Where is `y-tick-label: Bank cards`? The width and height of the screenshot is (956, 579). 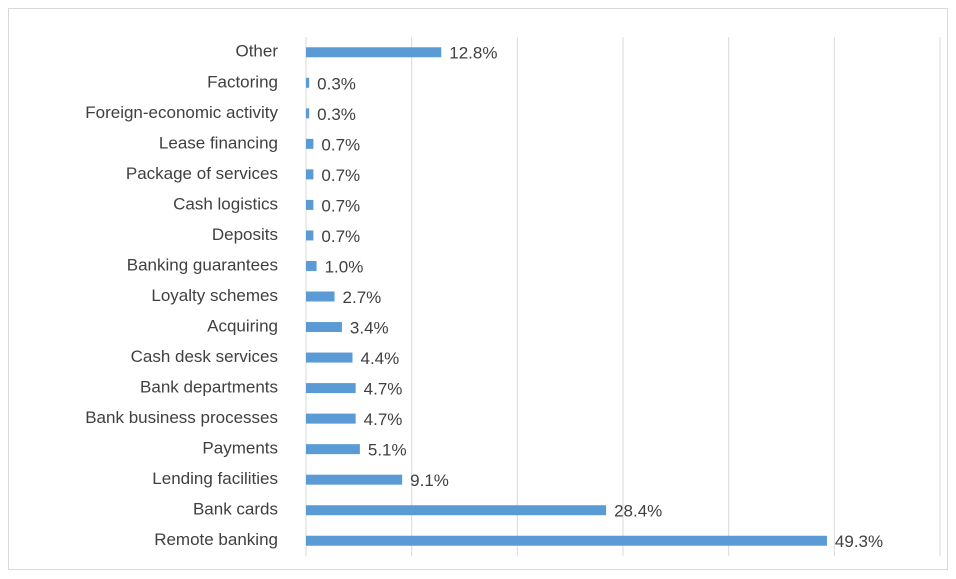
y-tick-label: Bank cards is located at coordinates (235, 509).